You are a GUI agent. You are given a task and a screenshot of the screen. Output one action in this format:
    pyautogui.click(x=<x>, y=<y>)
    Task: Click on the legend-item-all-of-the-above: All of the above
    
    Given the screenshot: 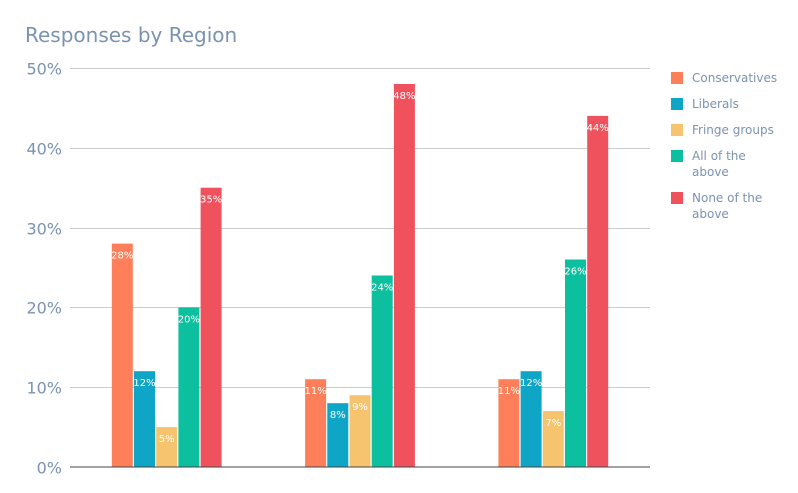 What is the action you would take?
    pyautogui.click(x=726, y=164)
    